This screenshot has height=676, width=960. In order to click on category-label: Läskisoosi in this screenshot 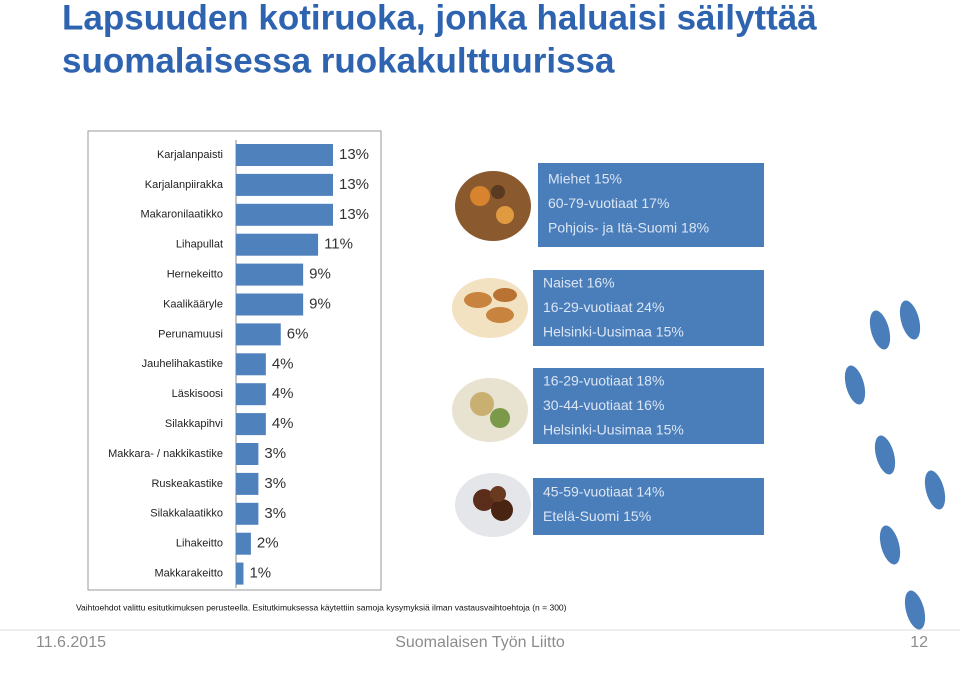, I will do `click(197, 394)`.